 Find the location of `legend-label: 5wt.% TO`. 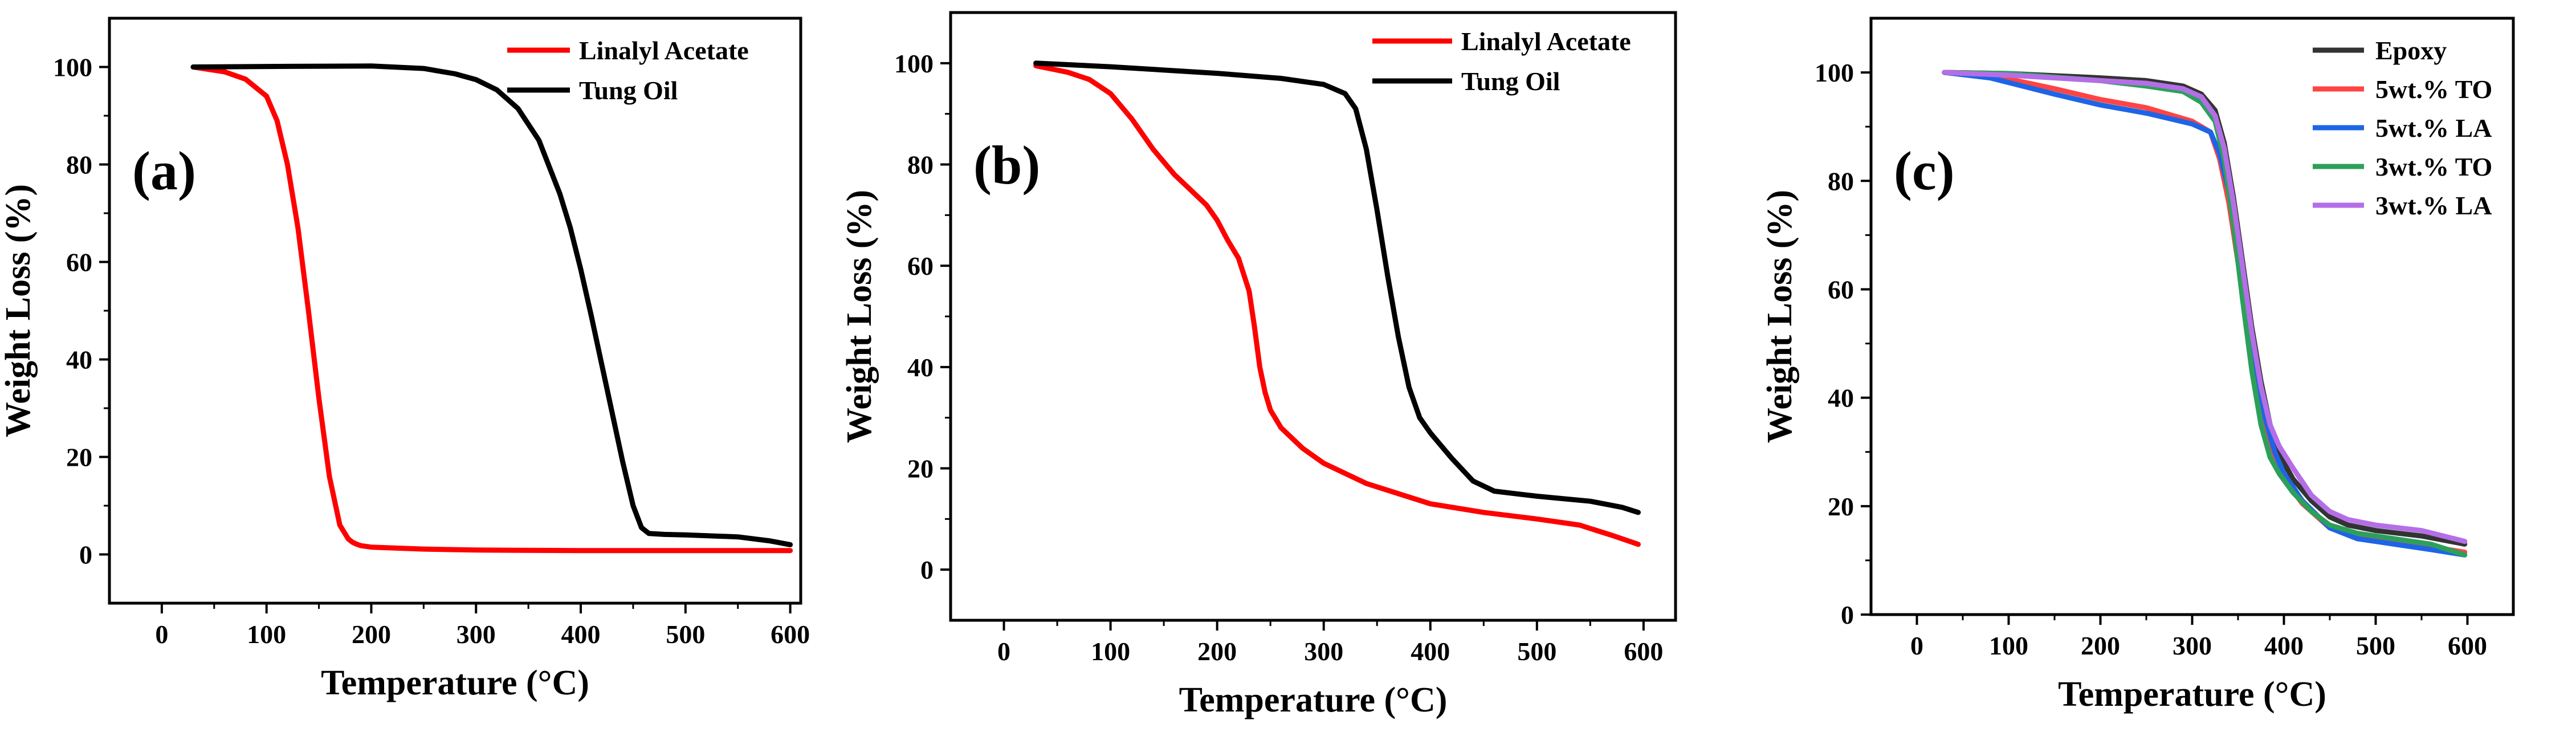

legend-label: 5wt.% TO is located at coordinates (2433, 89).